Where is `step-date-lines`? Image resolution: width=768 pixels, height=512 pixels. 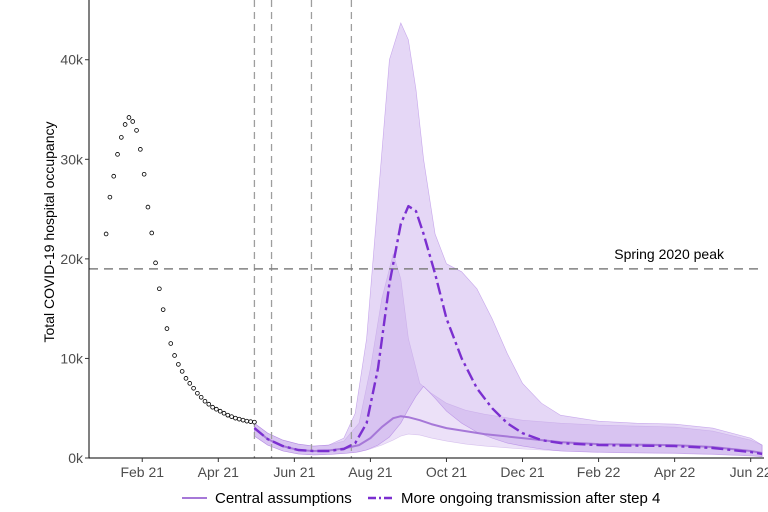 step-date-lines is located at coordinates (303, 229).